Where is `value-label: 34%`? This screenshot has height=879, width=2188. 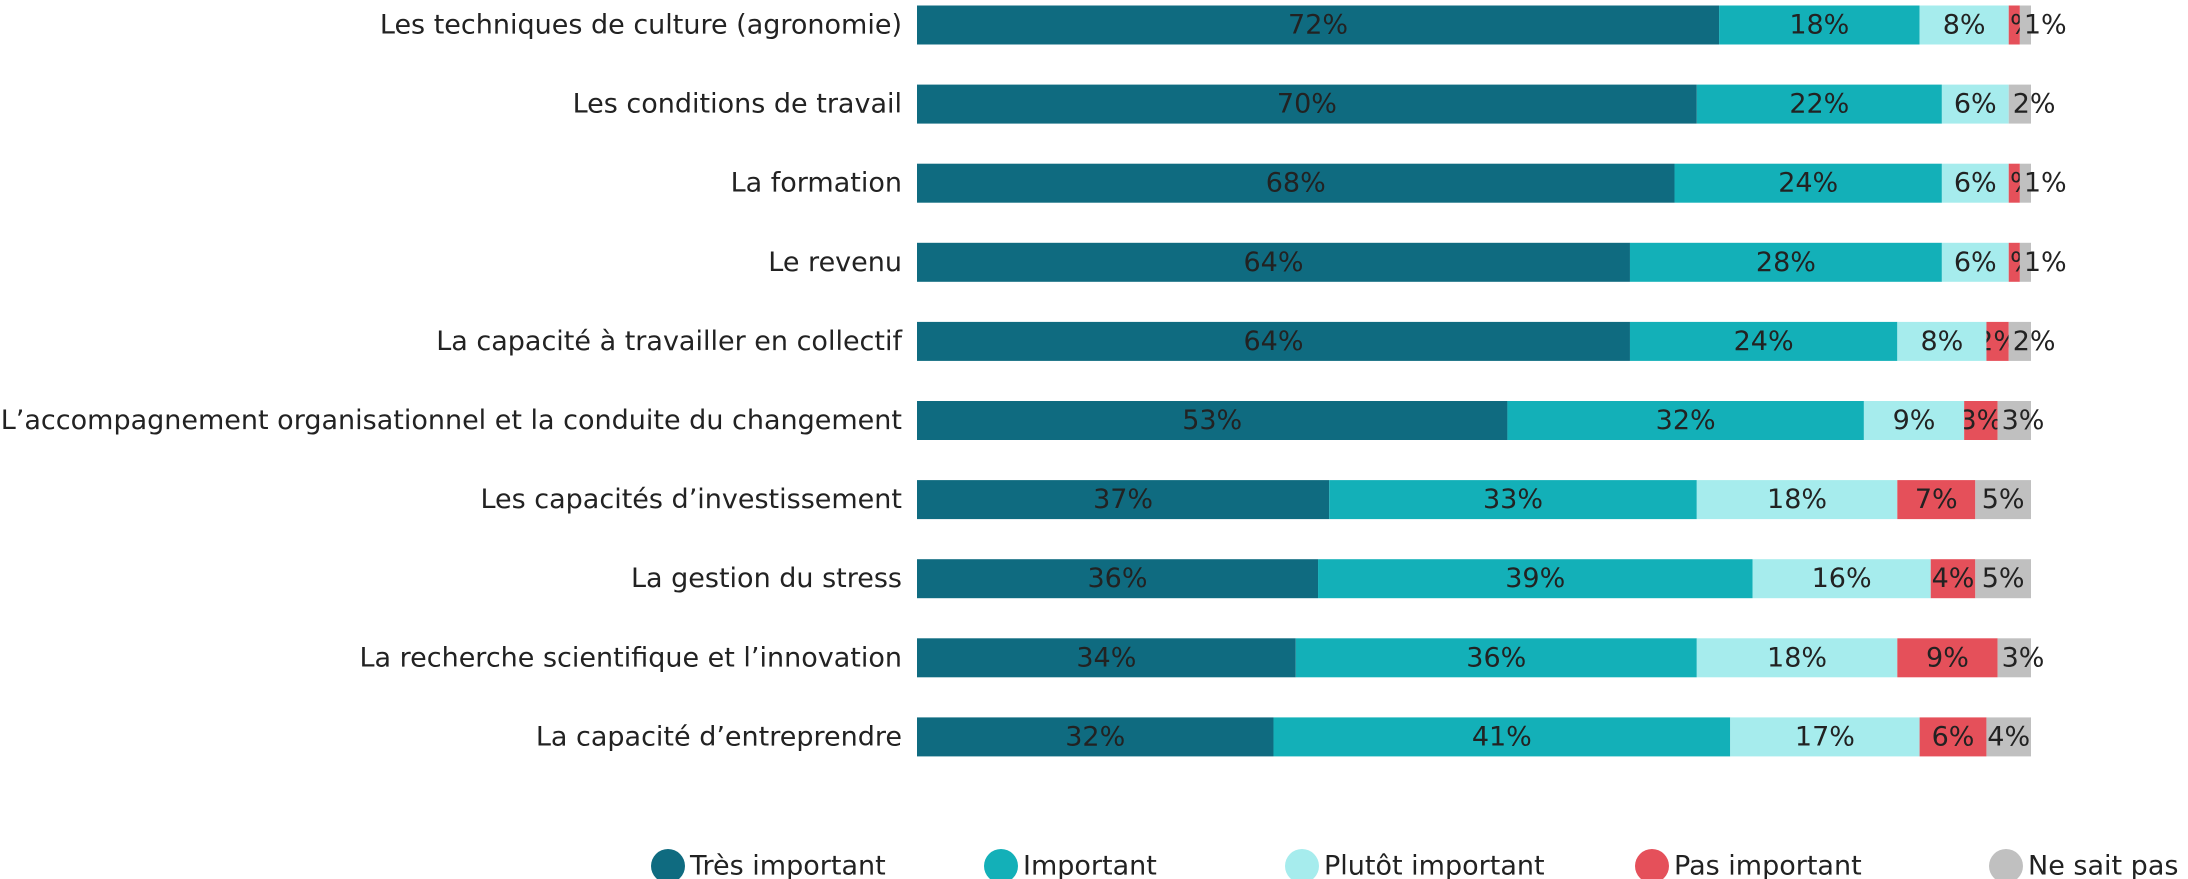 value-label: 34% is located at coordinates (1106, 657).